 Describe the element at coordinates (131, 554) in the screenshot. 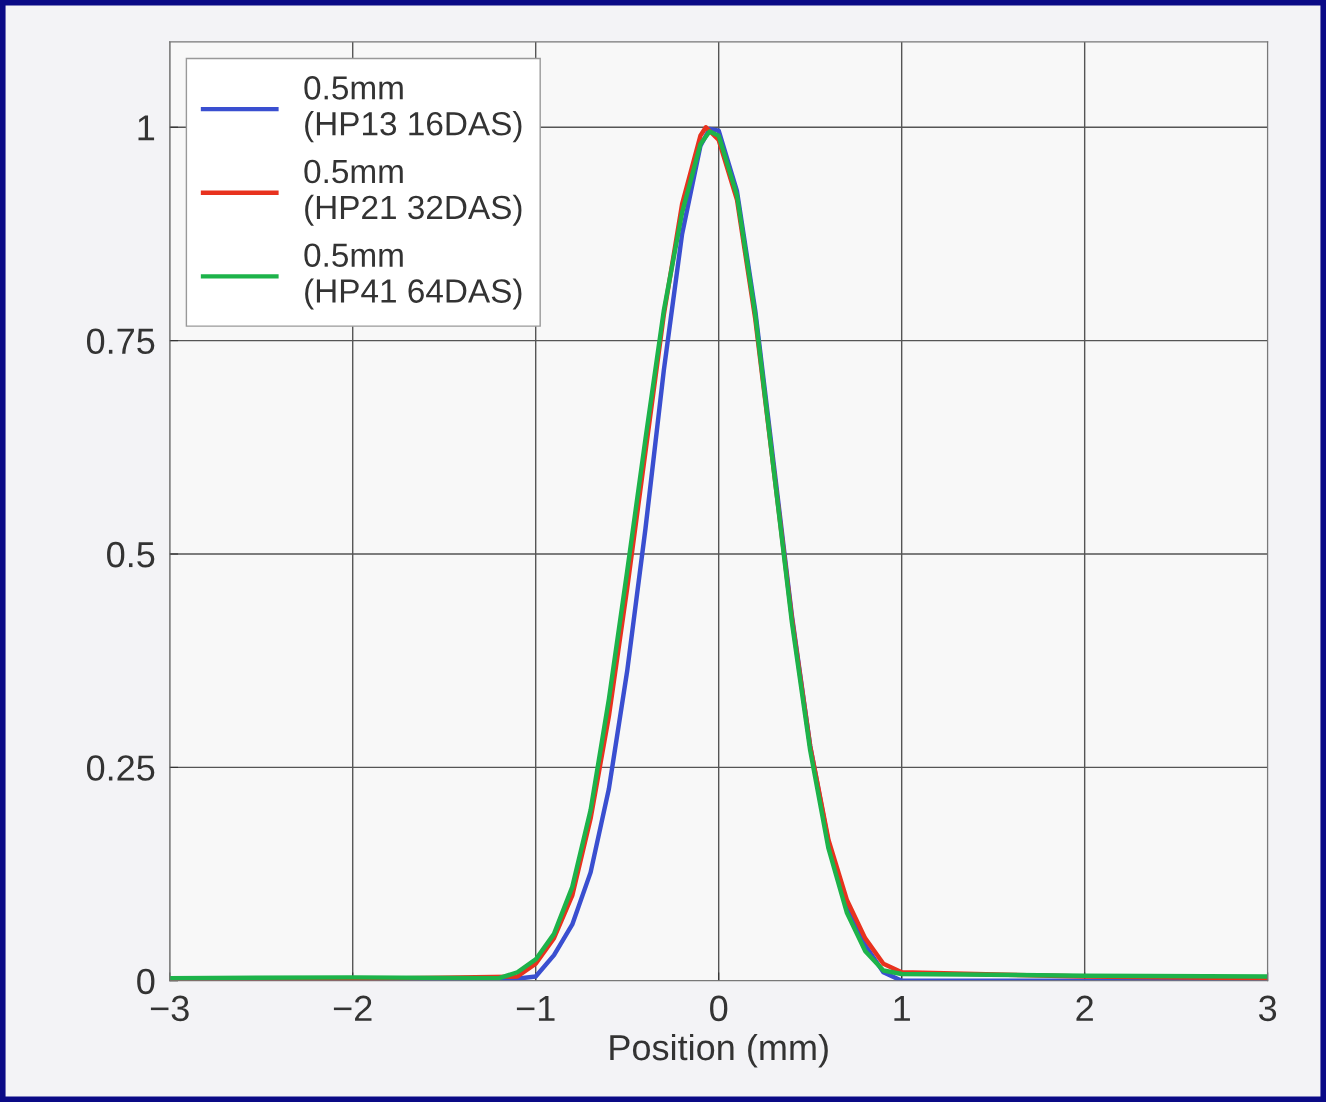

I see `y-tick-label: 0.5` at that location.